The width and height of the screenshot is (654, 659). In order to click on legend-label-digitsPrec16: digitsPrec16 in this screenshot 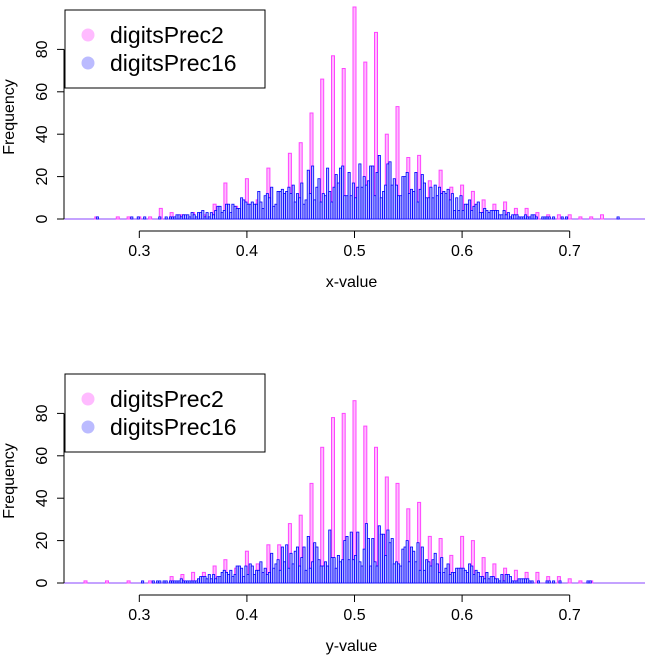, I will do `click(173, 427)`.